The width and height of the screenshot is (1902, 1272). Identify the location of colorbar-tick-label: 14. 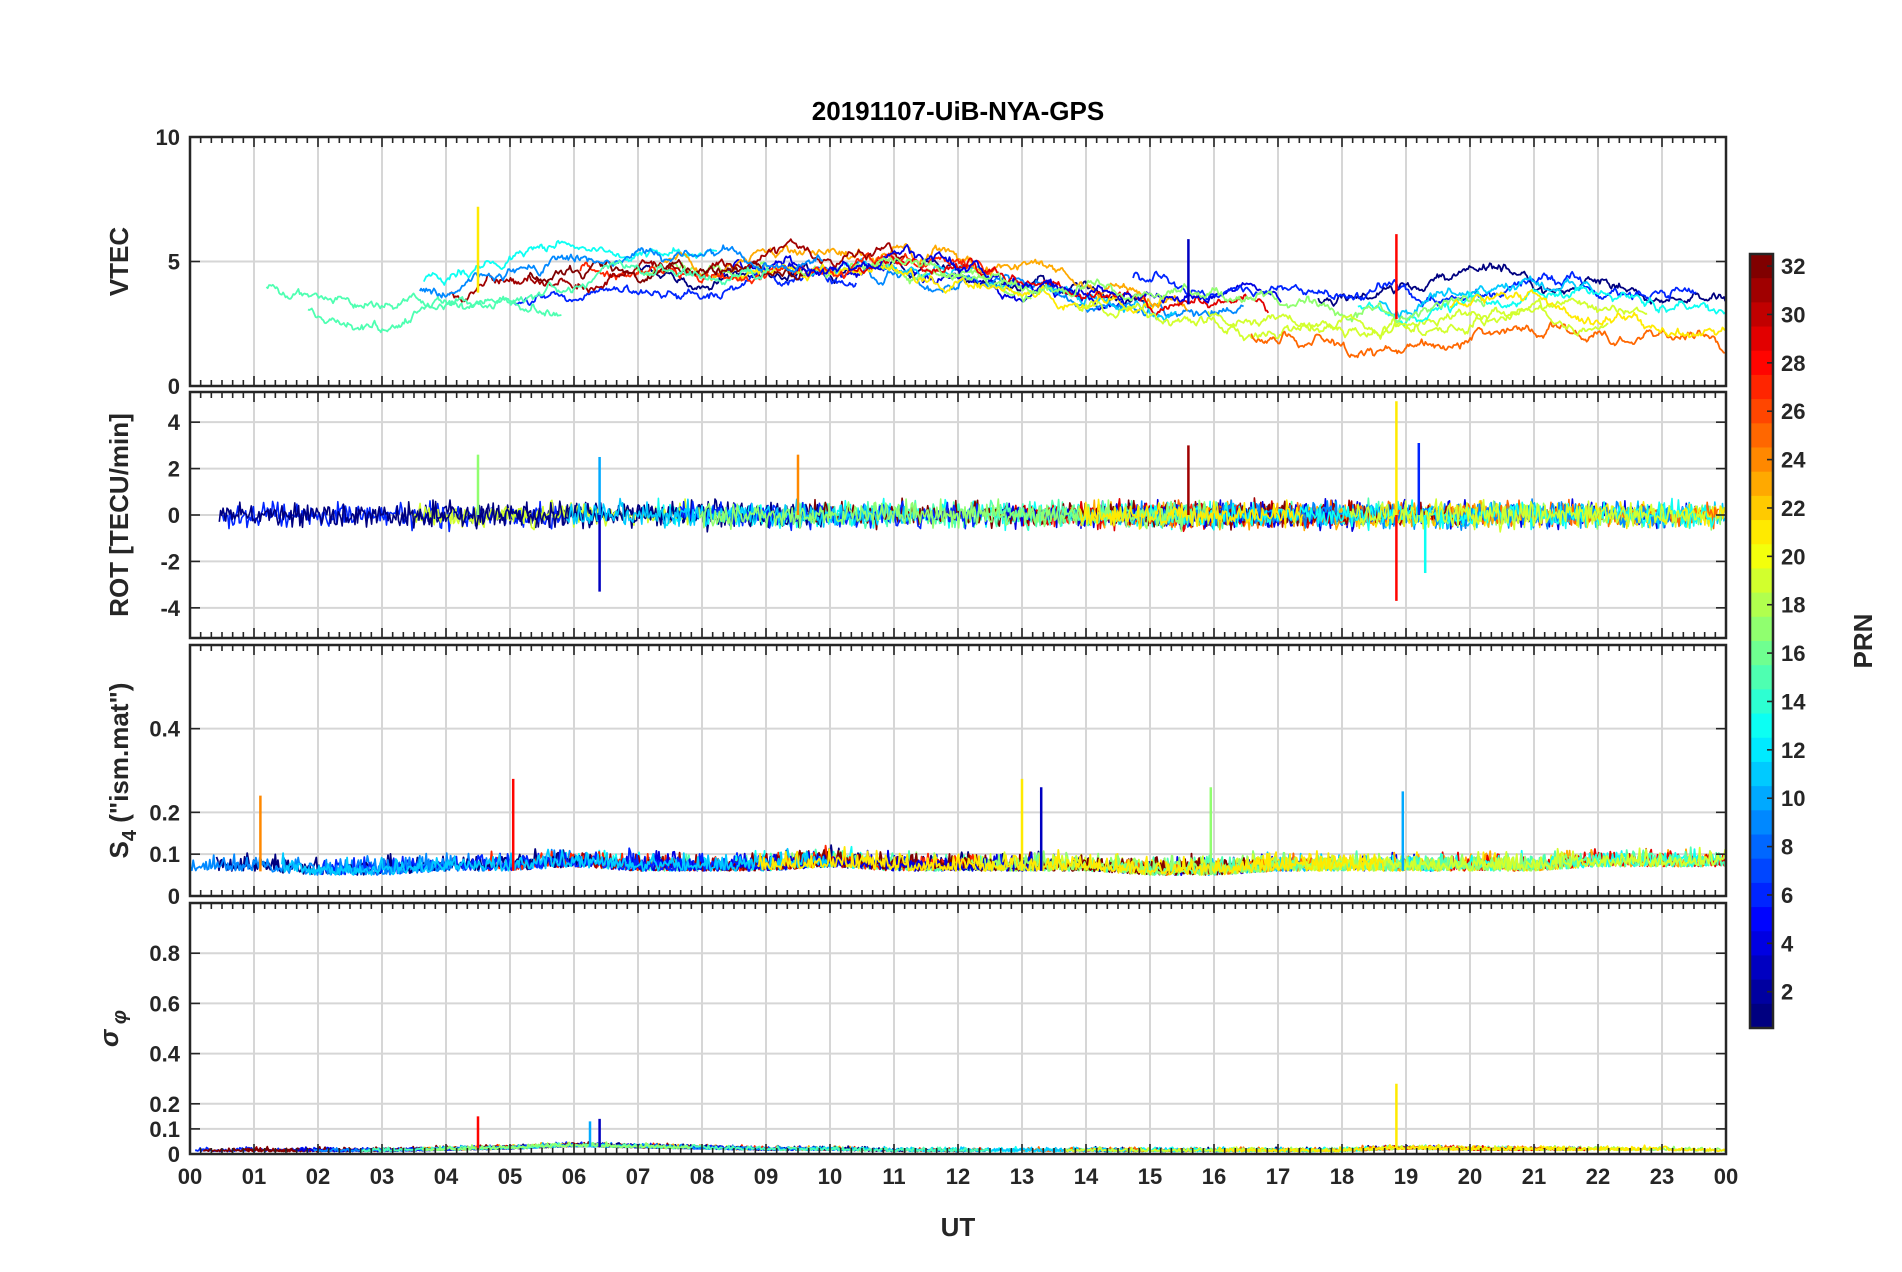
(1793, 701).